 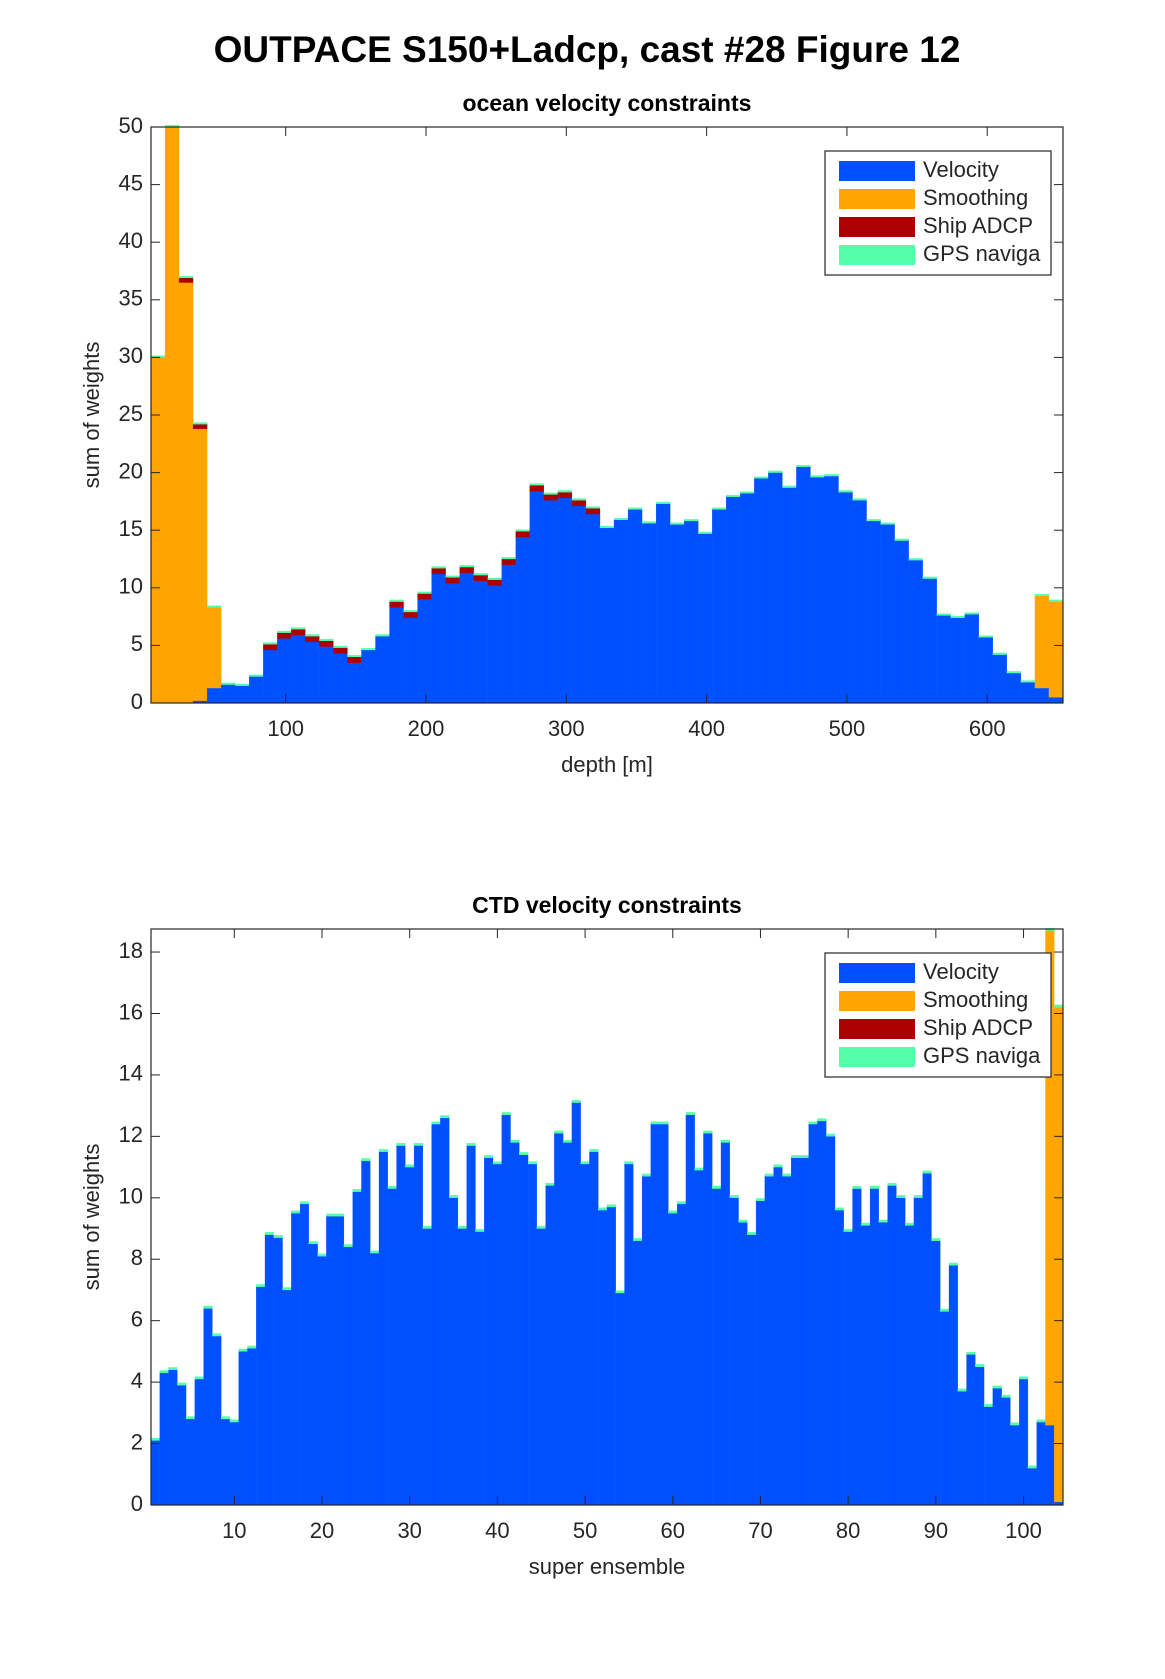 What do you see at coordinates (137, 1441) in the screenshot?
I see `y-tick-label: 2` at bounding box center [137, 1441].